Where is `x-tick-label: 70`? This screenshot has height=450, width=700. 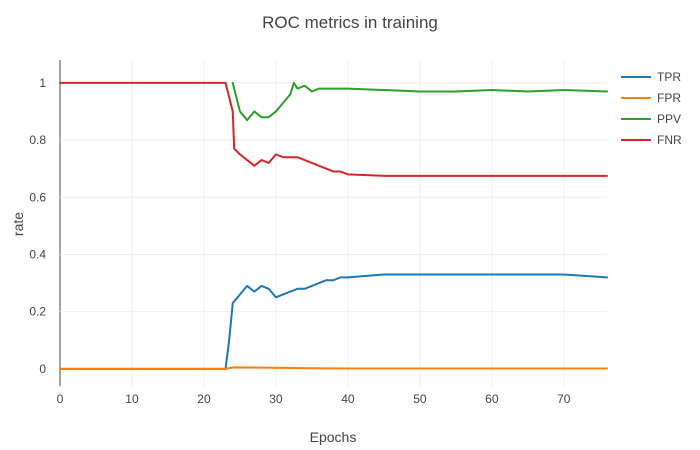
x-tick-label: 70 is located at coordinates (564, 399).